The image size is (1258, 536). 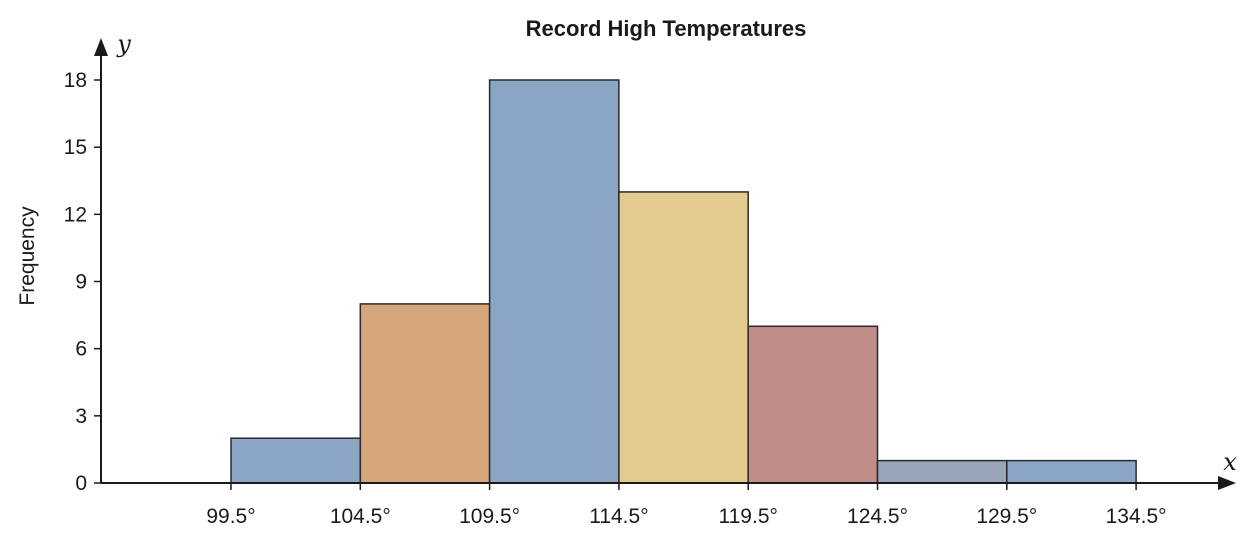 What do you see at coordinates (81, 483) in the screenshot?
I see `y-tick-label-0: 0` at bounding box center [81, 483].